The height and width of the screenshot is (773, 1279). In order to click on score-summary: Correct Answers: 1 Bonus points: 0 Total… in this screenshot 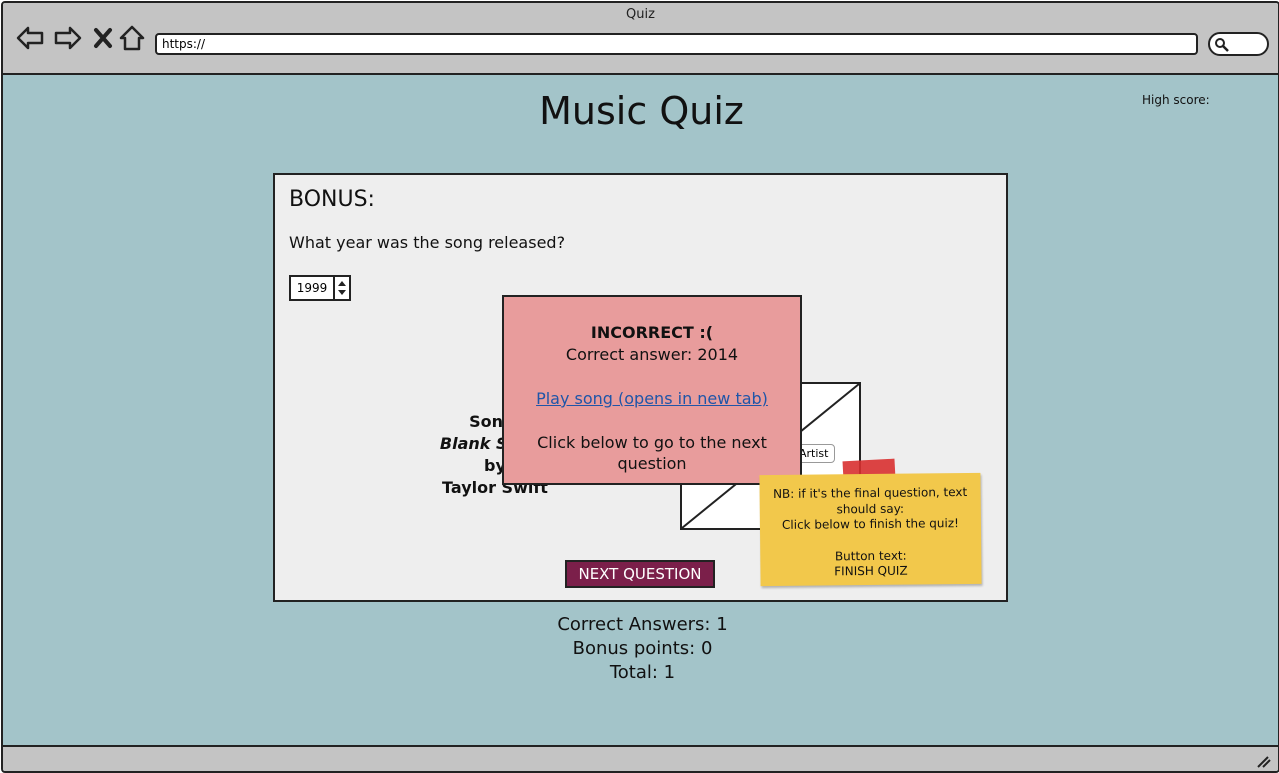, I will do `click(640, 649)`.